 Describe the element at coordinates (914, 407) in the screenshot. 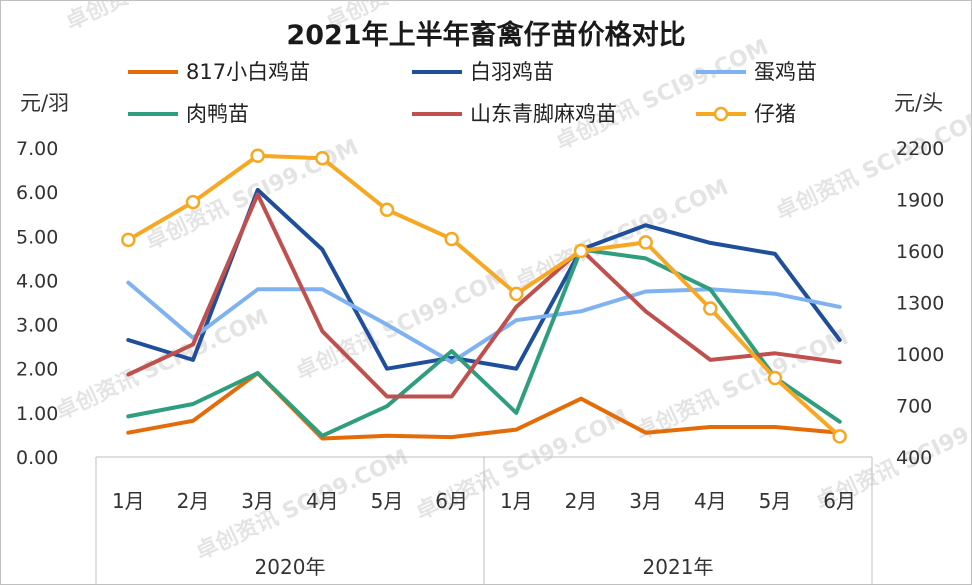

I see `right-tick-label: 700` at that location.